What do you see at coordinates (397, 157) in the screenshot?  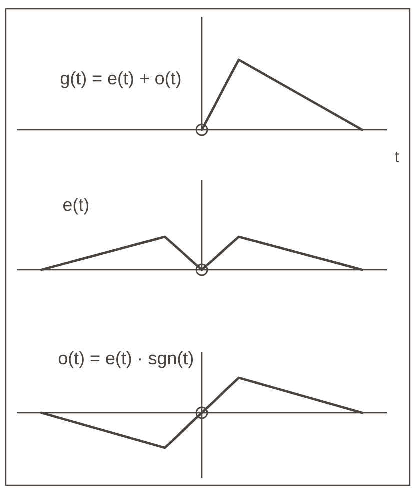 I see `x-axis-title: t` at bounding box center [397, 157].